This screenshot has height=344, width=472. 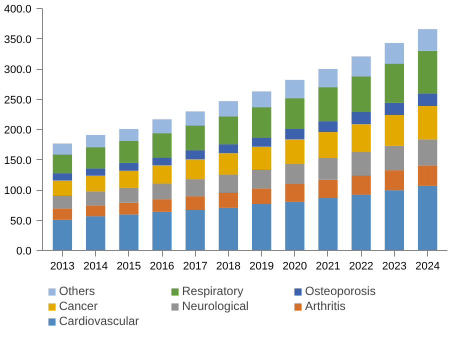 What do you see at coordinates (328, 266) in the screenshot?
I see `x-tick-label: 2021` at bounding box center [328, 266].